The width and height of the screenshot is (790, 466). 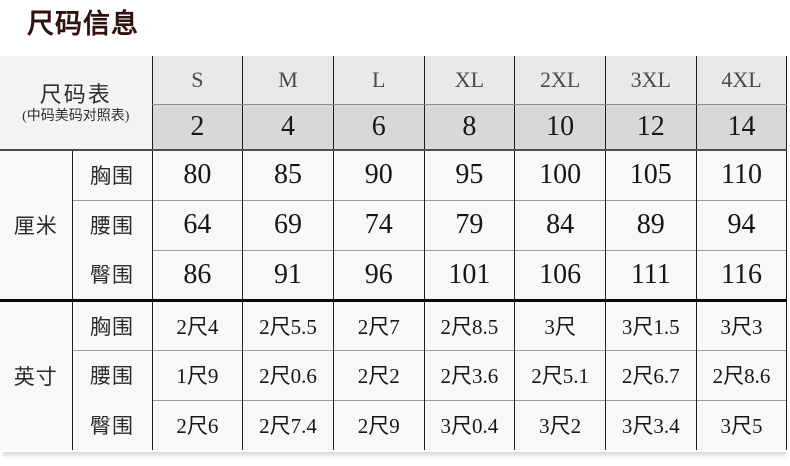 What do you see at coordinates (378, 324) in the screenshot?
I see `value-cell: 2尺7` at bounding box center [378, 324].